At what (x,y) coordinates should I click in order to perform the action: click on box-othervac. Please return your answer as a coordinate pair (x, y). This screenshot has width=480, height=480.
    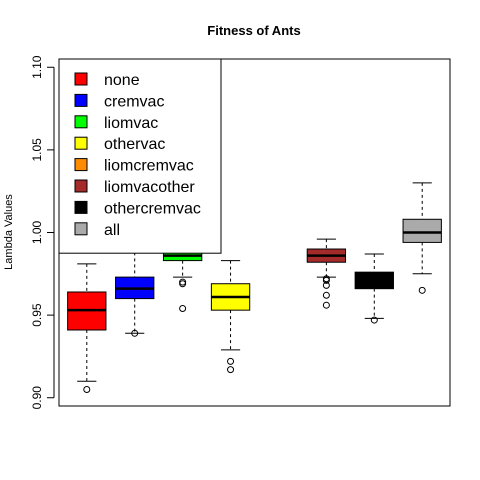
    Looking at the image, I should click on (230, 317).